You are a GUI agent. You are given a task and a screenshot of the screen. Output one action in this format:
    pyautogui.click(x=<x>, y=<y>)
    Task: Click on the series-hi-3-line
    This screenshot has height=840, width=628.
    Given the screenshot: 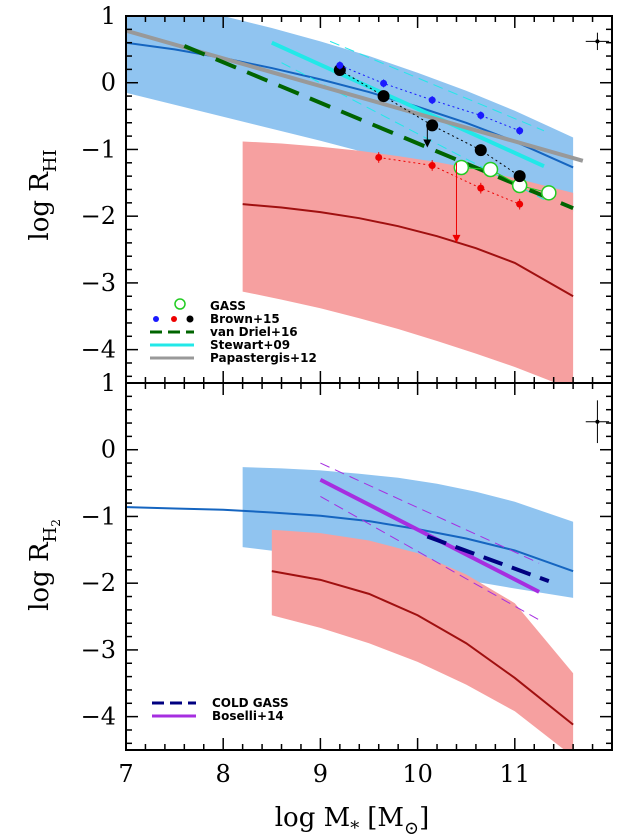 What is the action you would take?
    pyautogui.click(x=408, y=250)
    